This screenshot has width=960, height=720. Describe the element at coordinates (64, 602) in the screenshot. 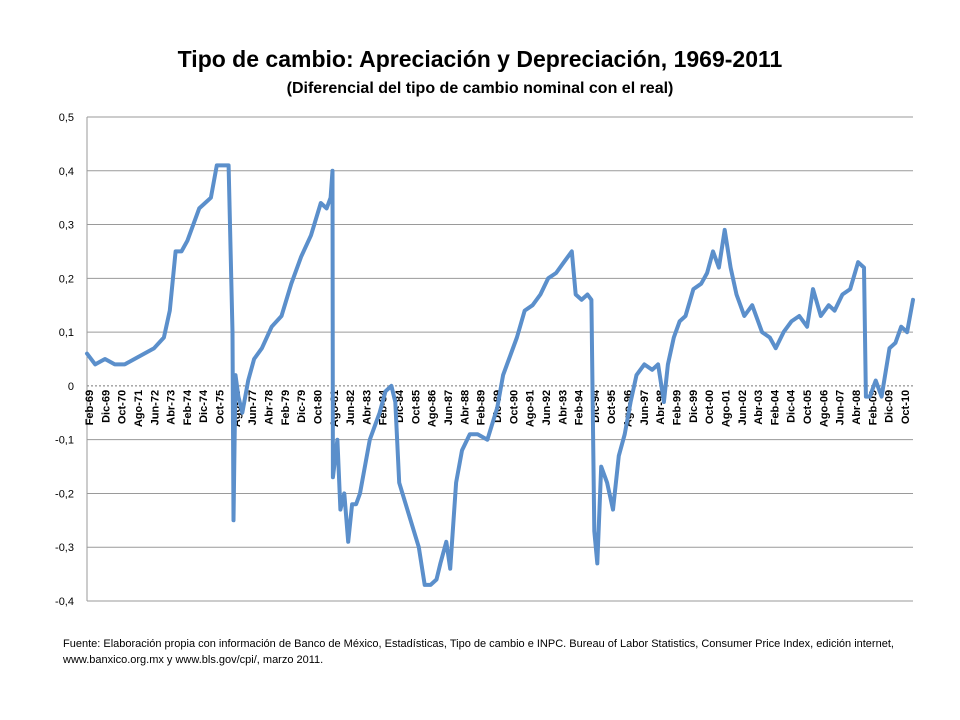

I see `y-tick-label: -0,4` at that location.